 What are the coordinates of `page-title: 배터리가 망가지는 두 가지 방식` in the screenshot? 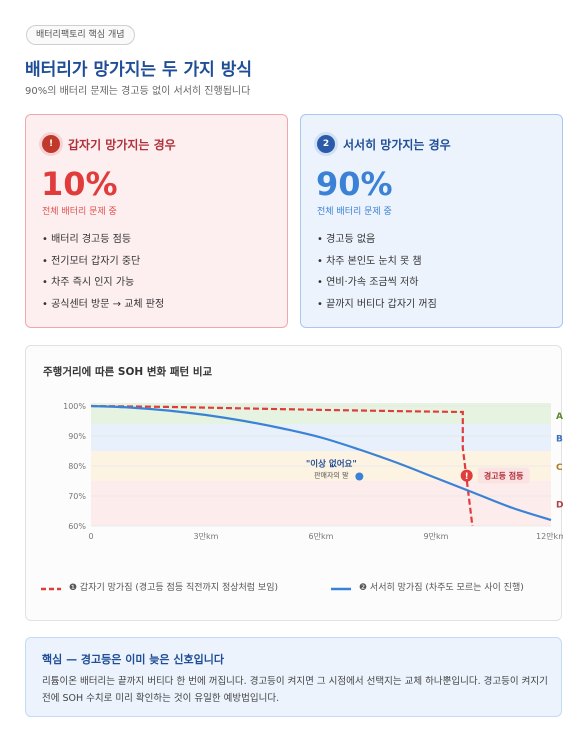 It's located at (138, 70).